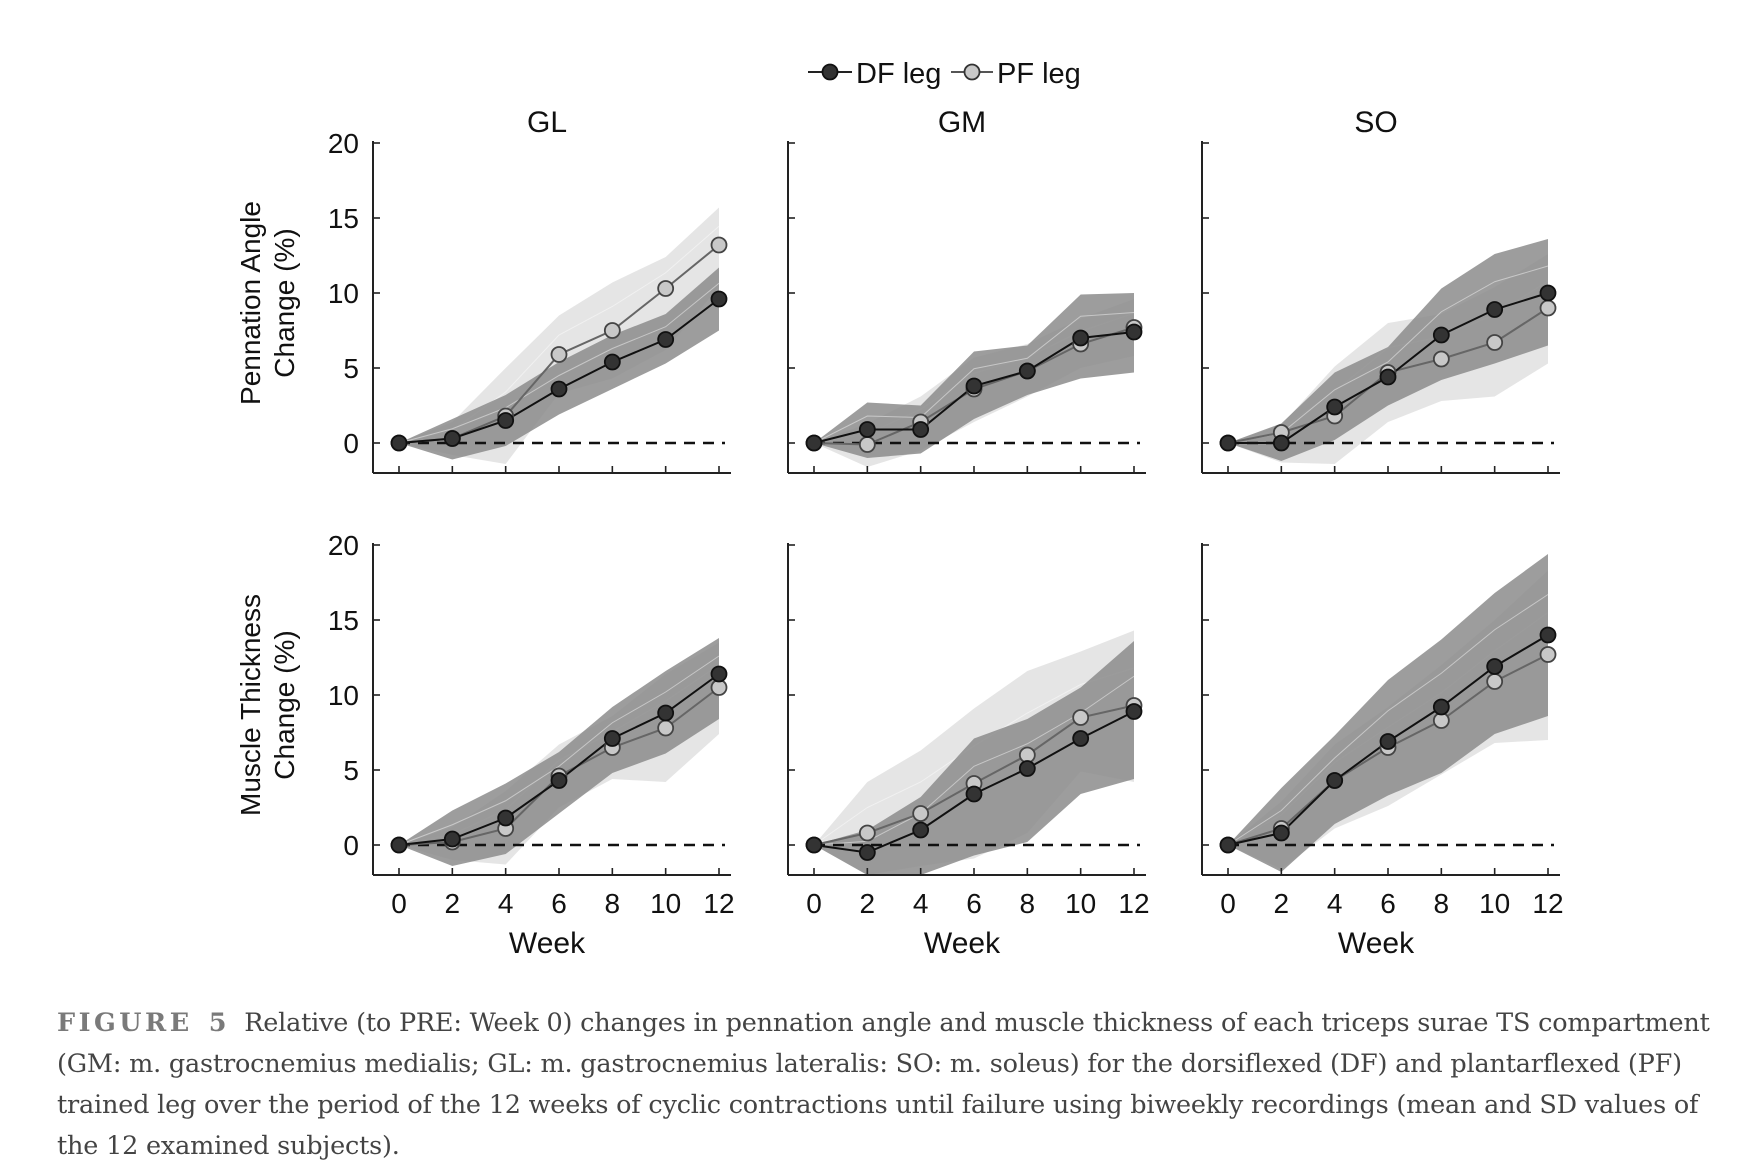 The image size is (1754, 1167). What do you see at coordinates (966, 290) in the screenshot?
I see `panel-2: GM` at bounding box center [966, 290].